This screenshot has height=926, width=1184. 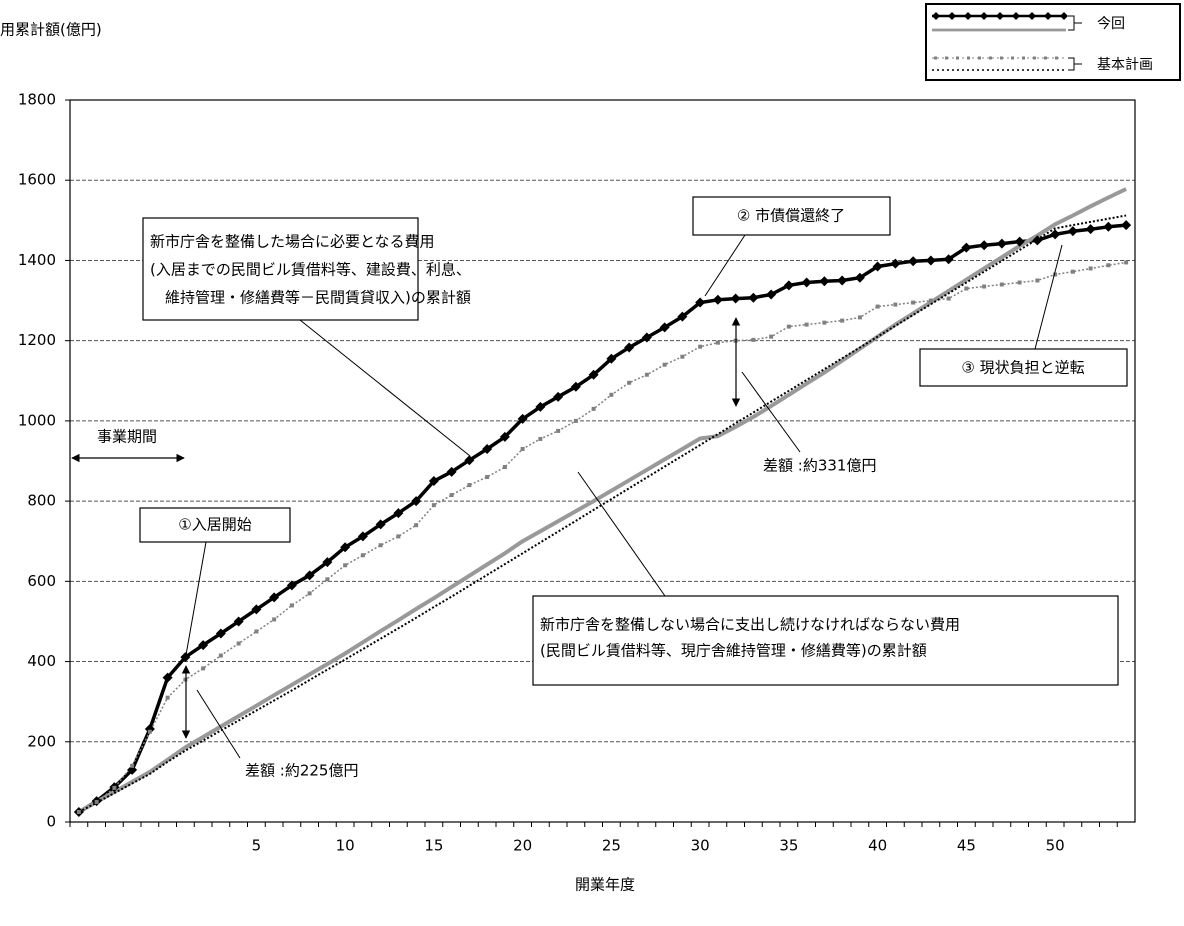 I want to click on y-axis-title: 用累計額(億円), so click(x=51, y=30).